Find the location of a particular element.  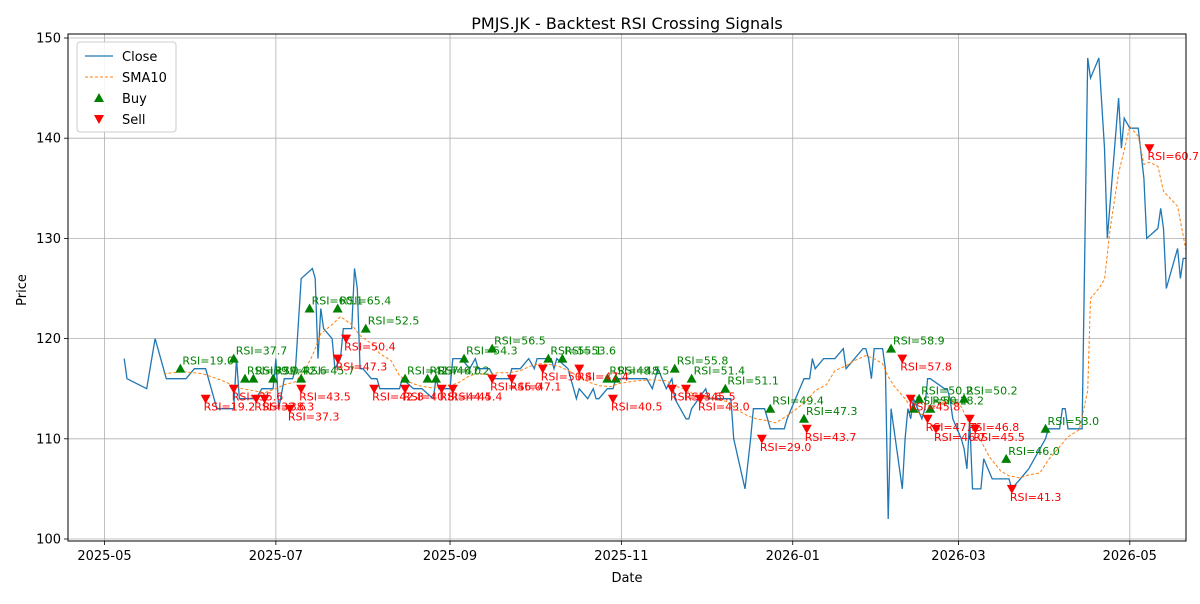

buy-signal-label: RSI=52.5 is located at coordinates (394, 321).